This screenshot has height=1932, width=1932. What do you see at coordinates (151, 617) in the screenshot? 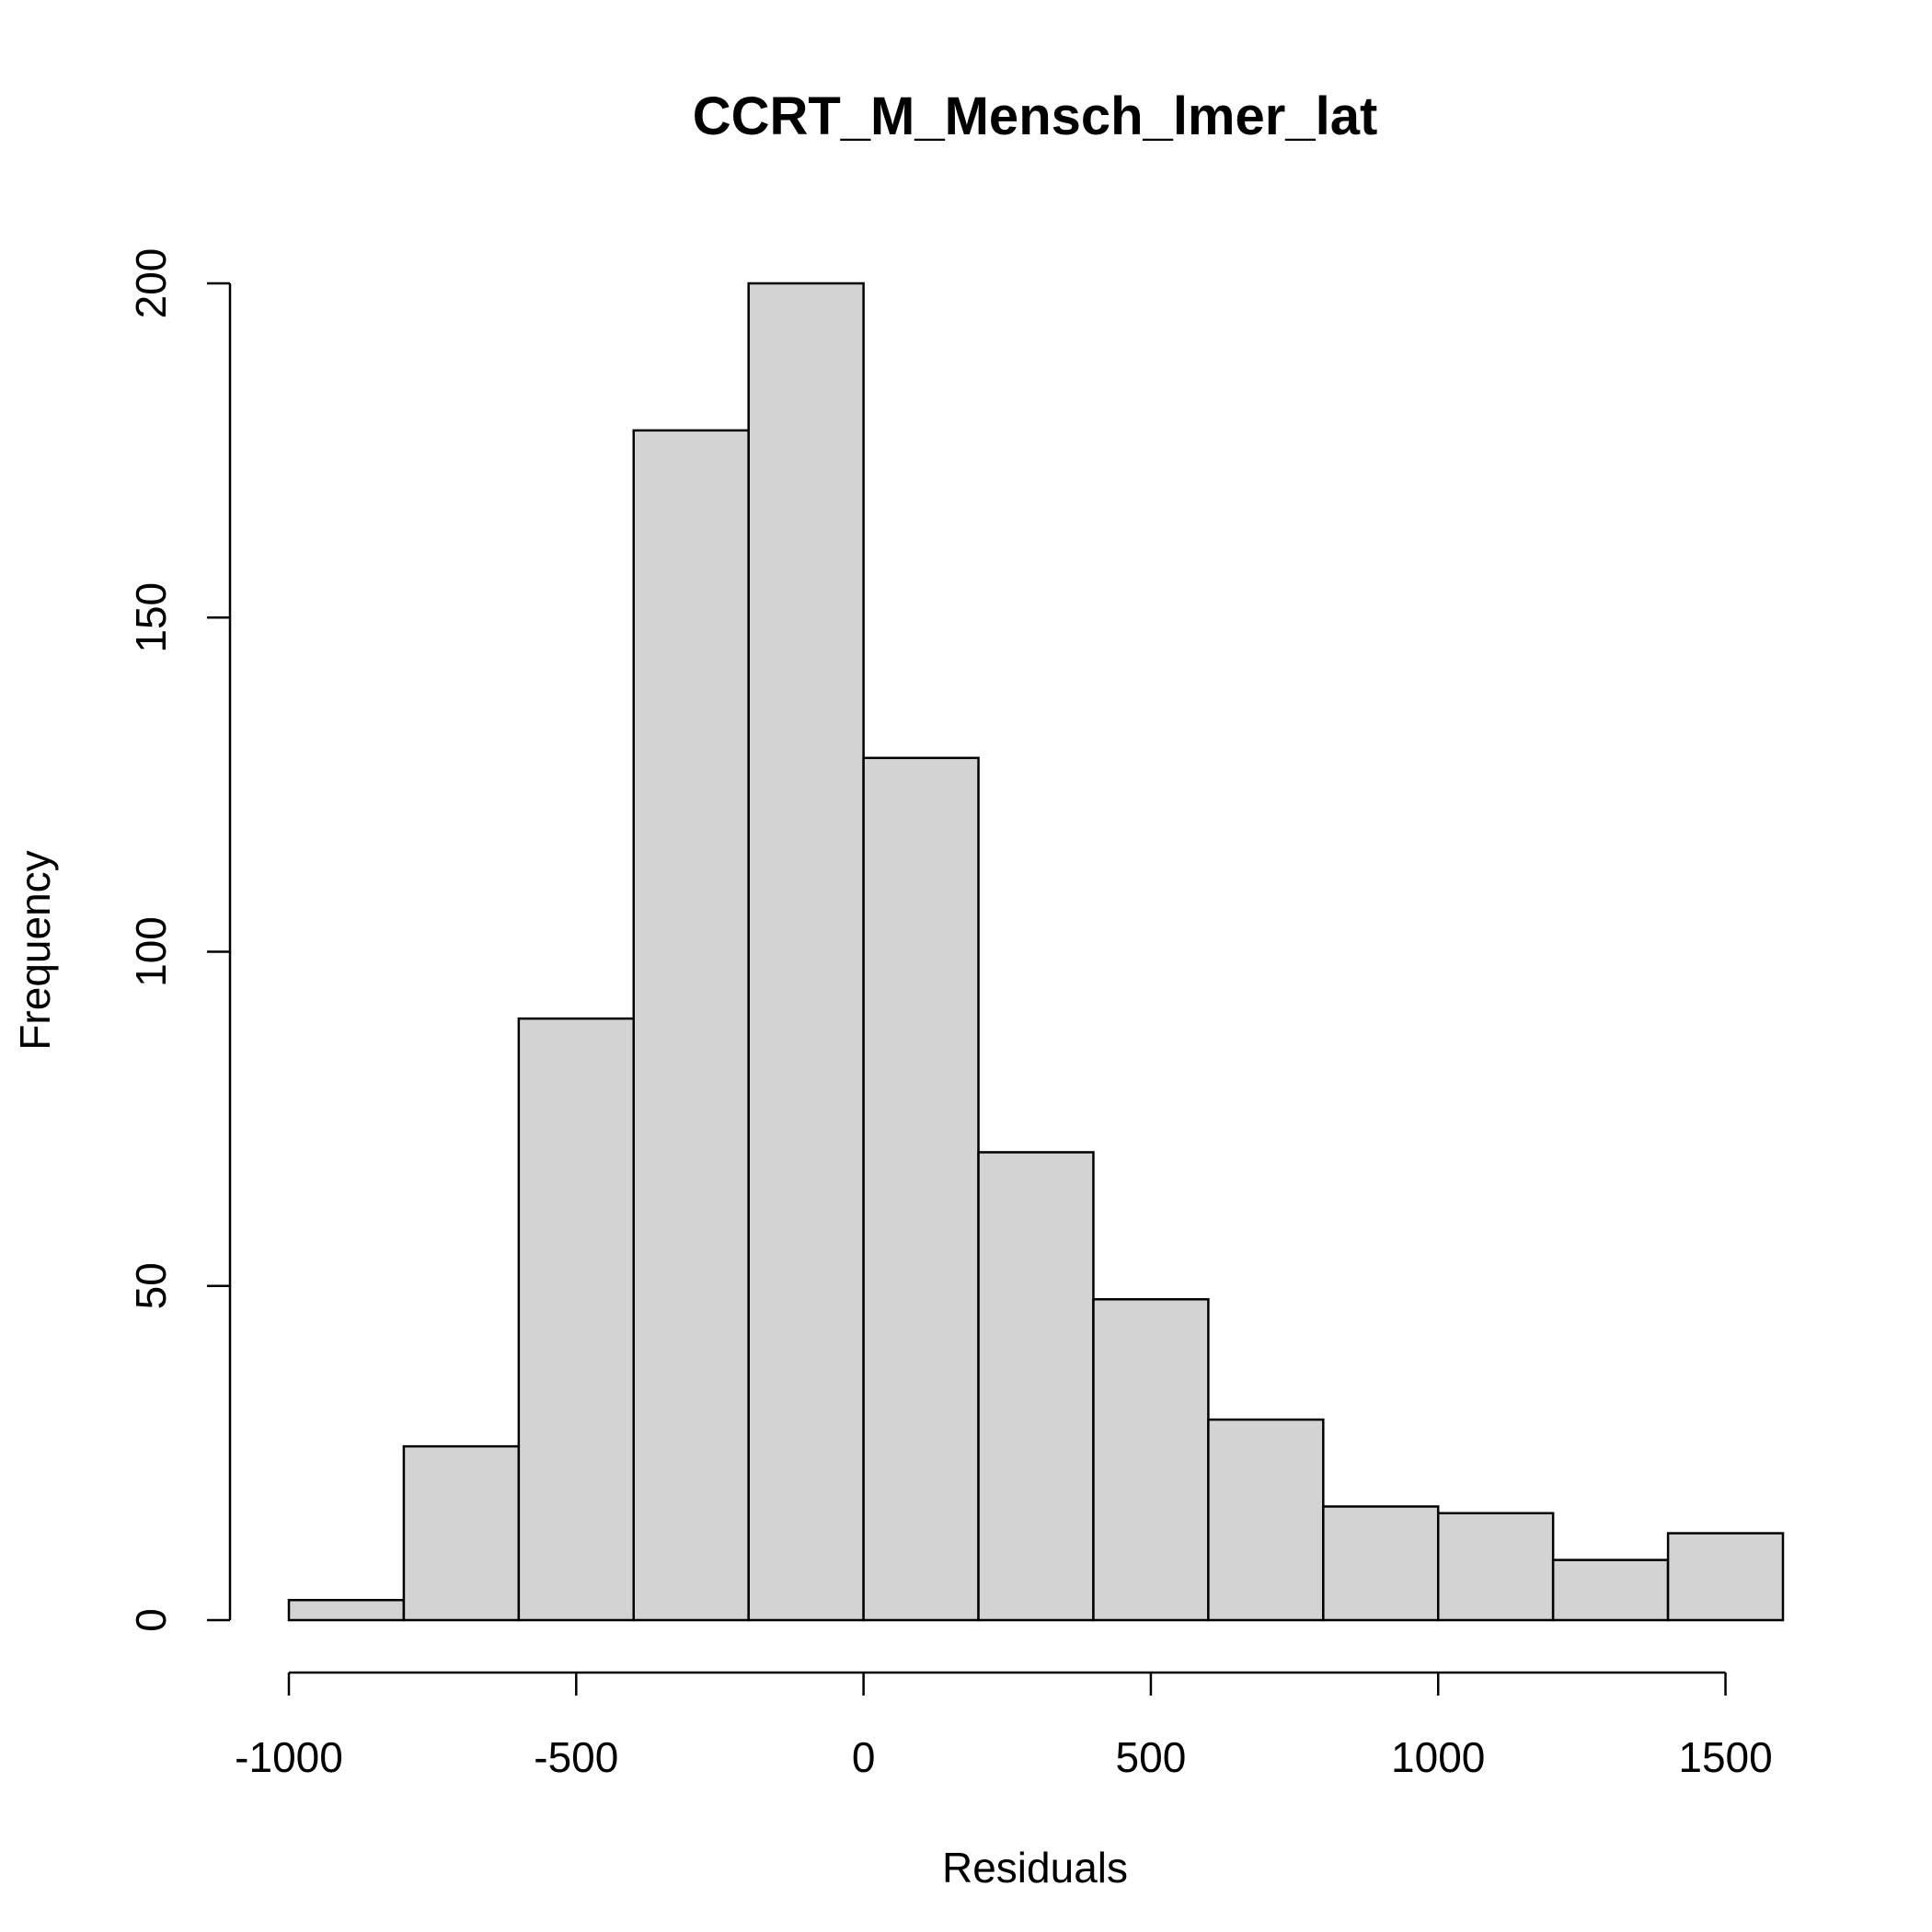
I see `y-tick-label: 150` at bounding box center [151, 617].